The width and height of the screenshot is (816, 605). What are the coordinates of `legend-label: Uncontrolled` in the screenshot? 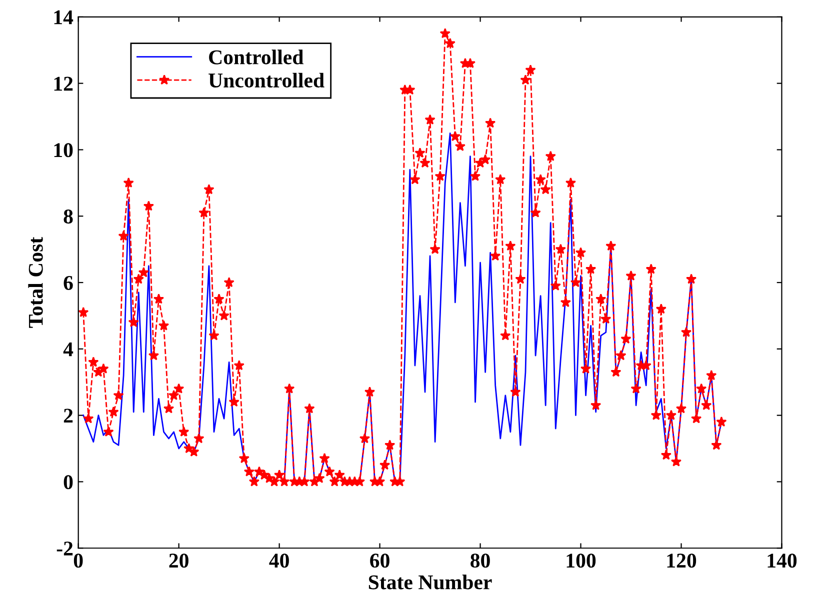 It's located at (266, 80).